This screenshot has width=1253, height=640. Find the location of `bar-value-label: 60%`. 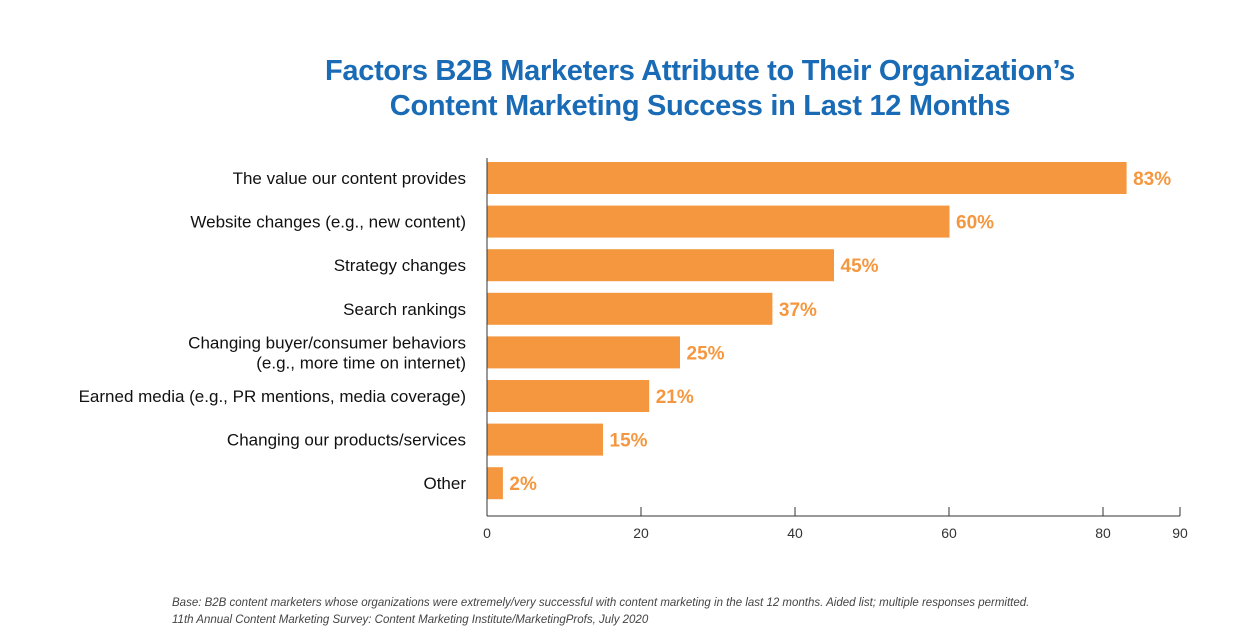

bar-value-label: 60% is located at coordinates (975, 223).